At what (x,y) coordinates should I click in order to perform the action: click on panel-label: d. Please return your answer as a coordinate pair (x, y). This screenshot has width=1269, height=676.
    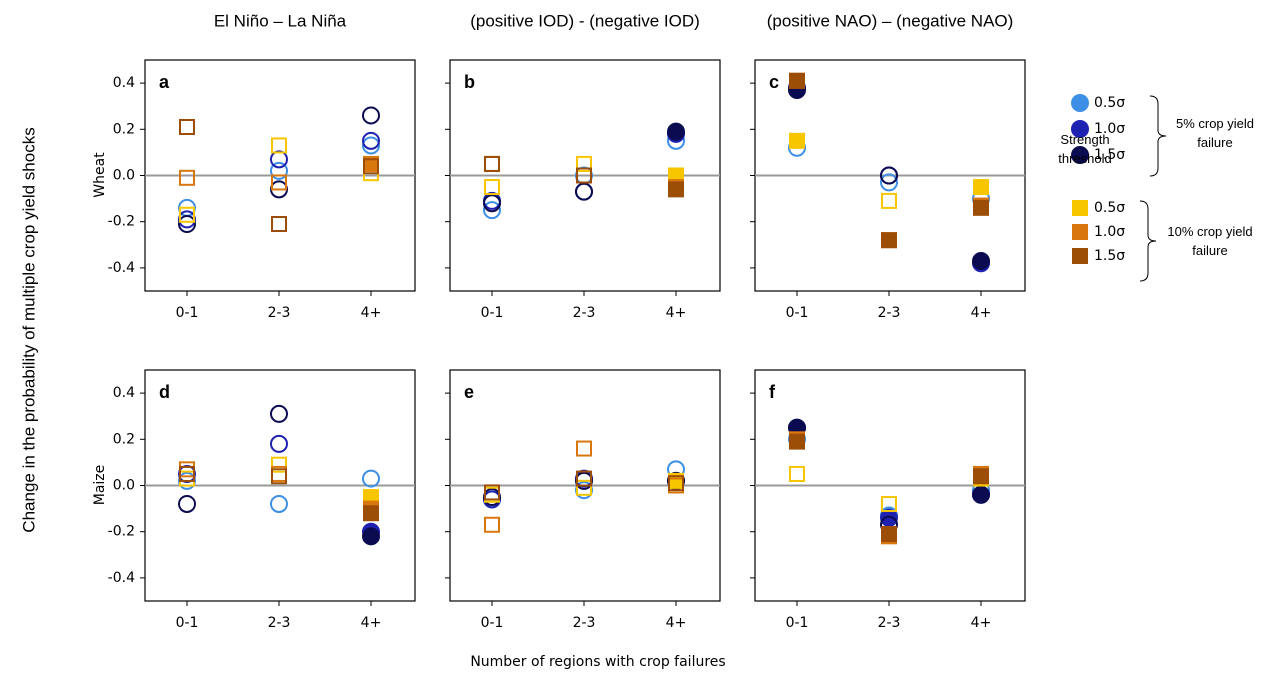
    Looking at the image, I should click on (164, 392).